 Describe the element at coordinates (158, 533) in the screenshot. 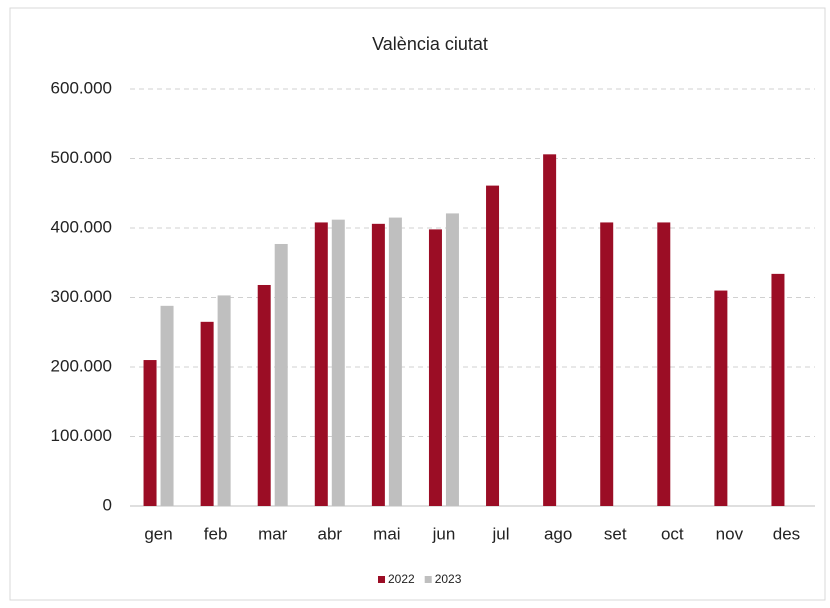

I see `x-tick-label: gen` at that location.